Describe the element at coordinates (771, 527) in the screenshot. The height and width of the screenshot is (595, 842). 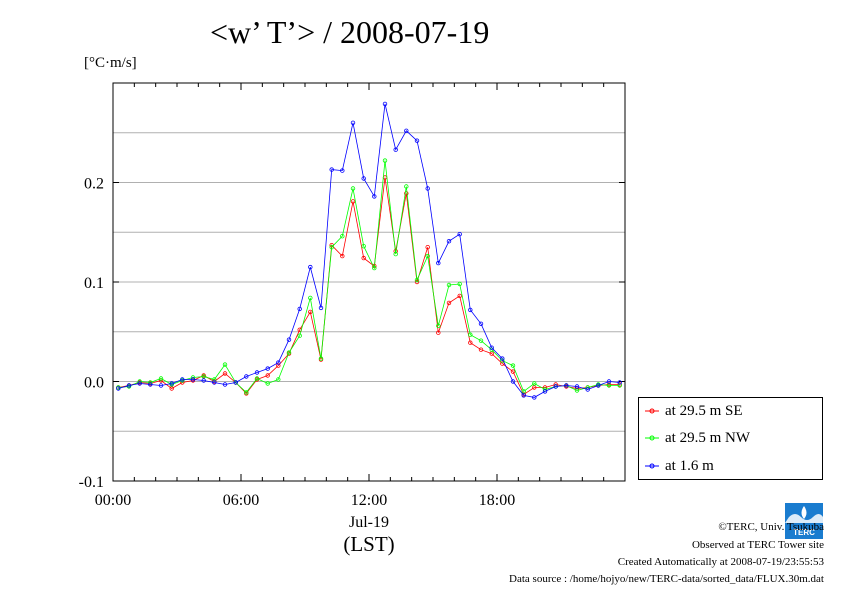
I see `credit-copyright: ©TERC, Univ. Tsukuba` at that location.